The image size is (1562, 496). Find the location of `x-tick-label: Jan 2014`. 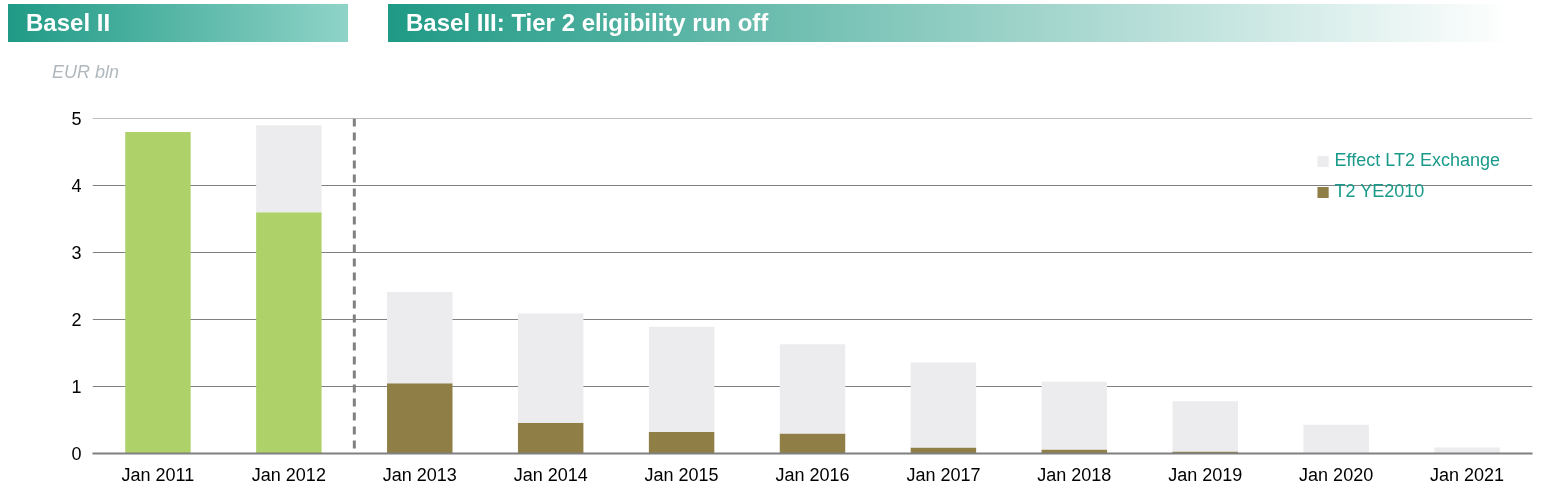

x-tick-label: Jan 2014 is located at coordinates (550, 474).